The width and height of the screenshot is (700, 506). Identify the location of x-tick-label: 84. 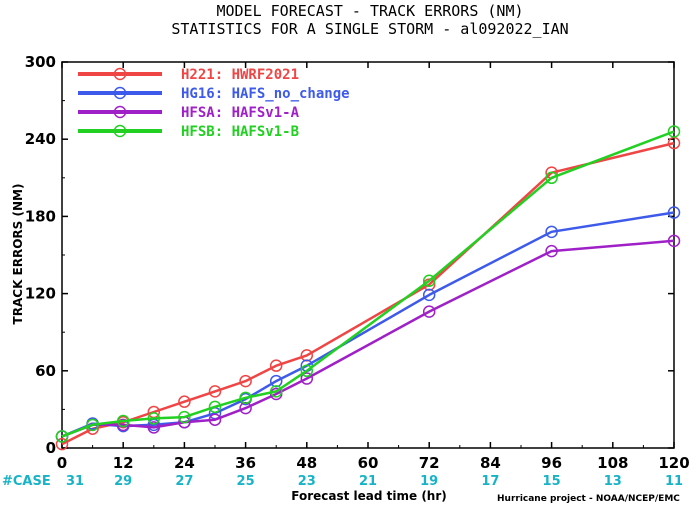
(490, 463).